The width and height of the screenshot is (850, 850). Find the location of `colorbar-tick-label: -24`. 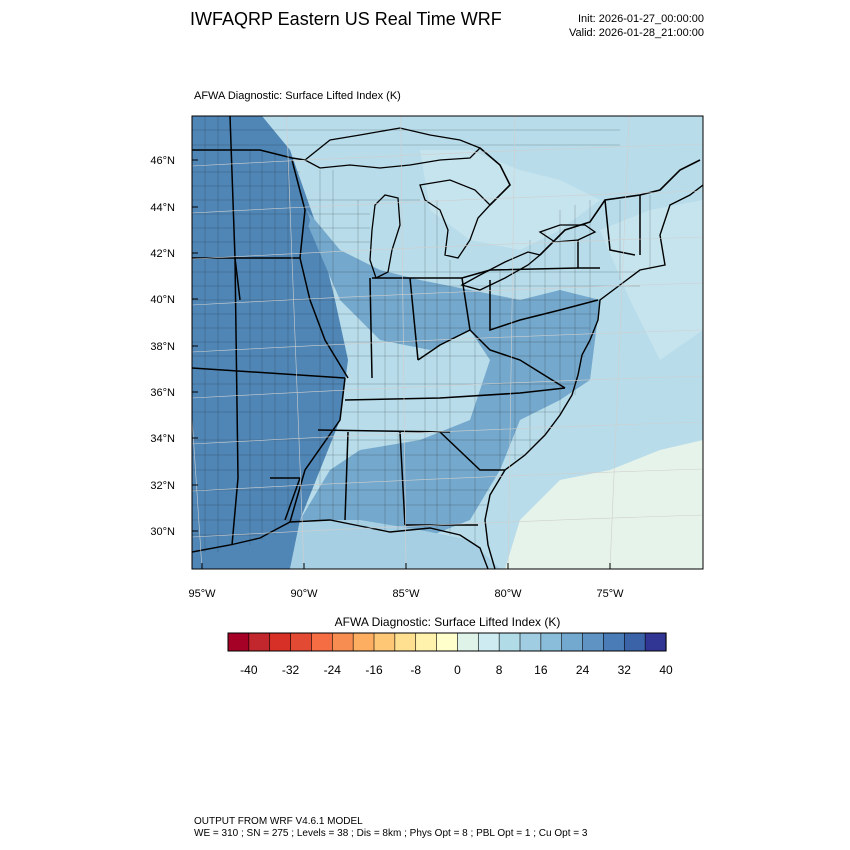

colorbar-tick-label: -24 is located at coordinates (333, 670).